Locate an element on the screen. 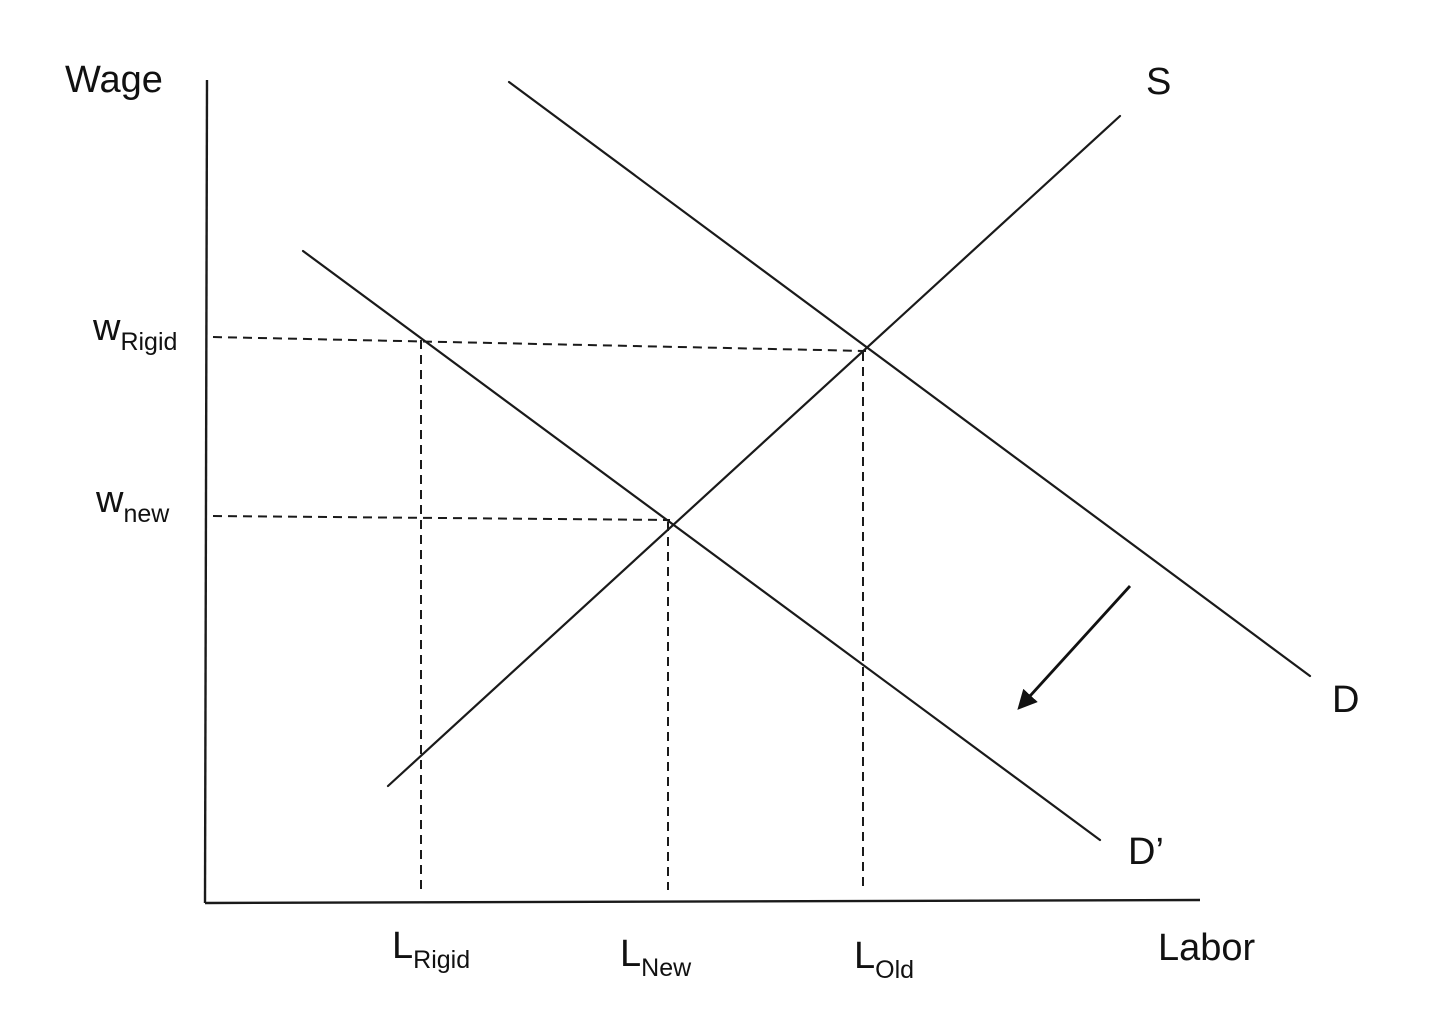  x-axis is located at coordinates (702, 901).